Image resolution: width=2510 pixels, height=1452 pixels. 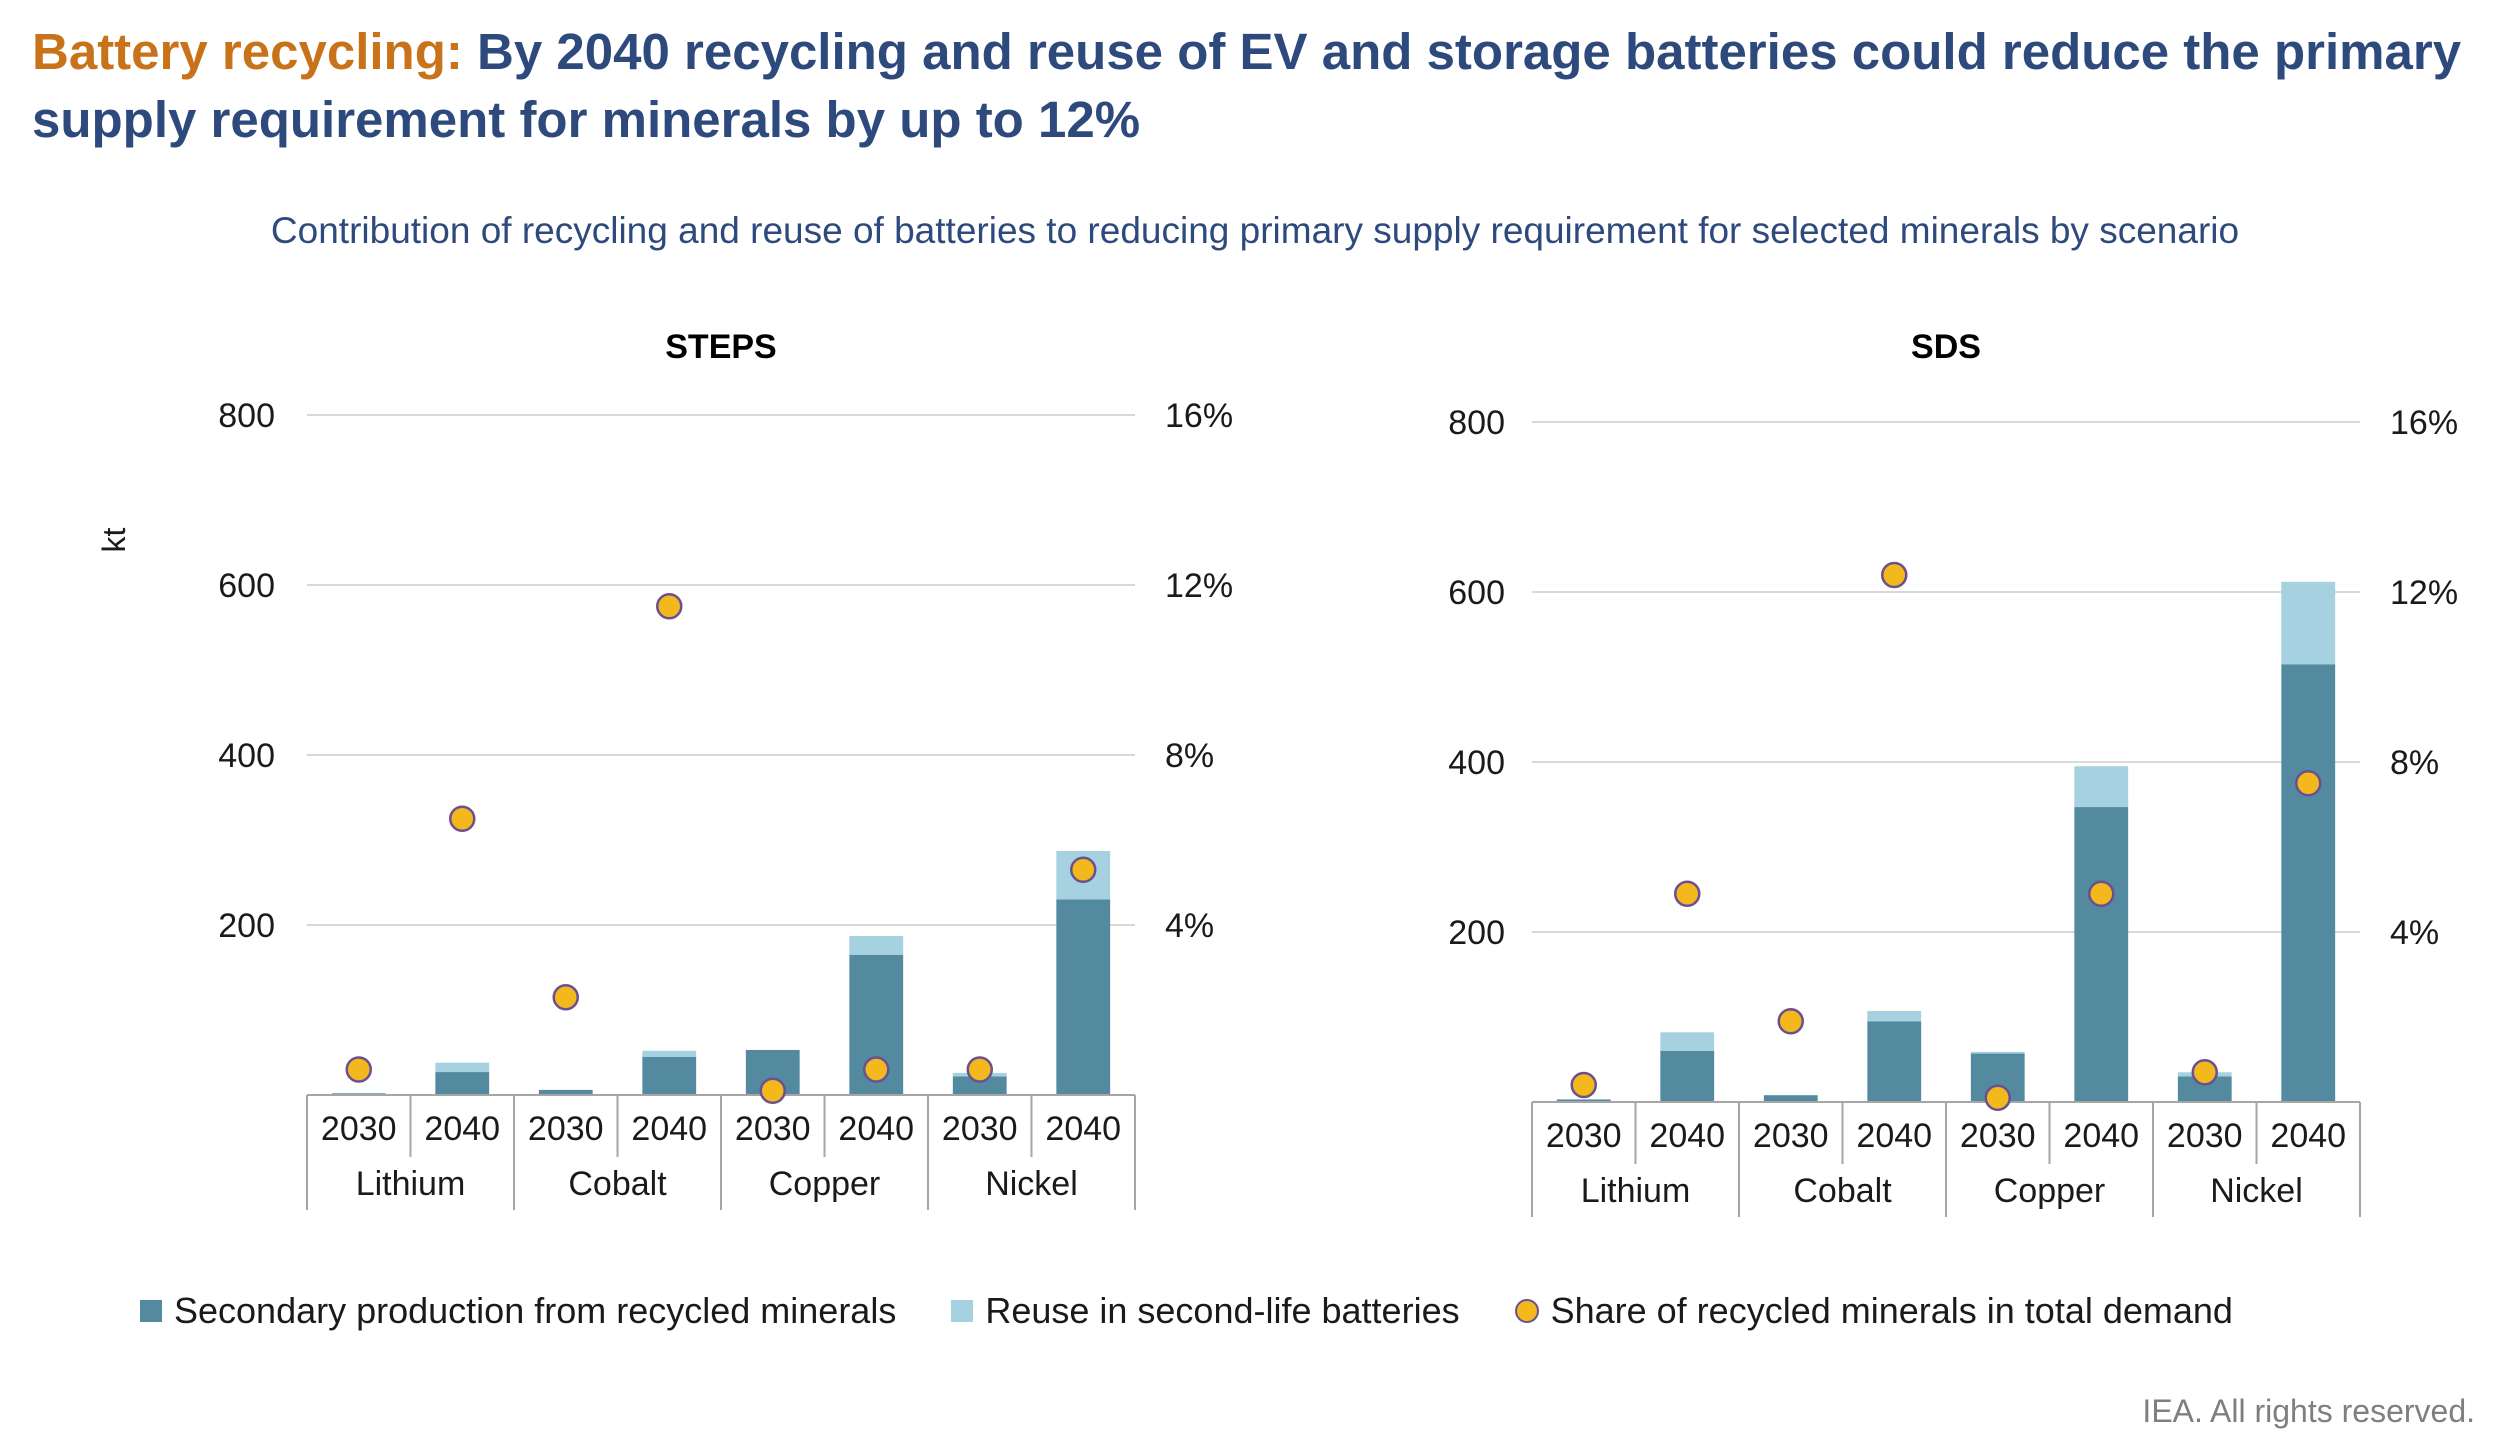 I want to click on chart-title: STEPS, so click(x=720, y=347).